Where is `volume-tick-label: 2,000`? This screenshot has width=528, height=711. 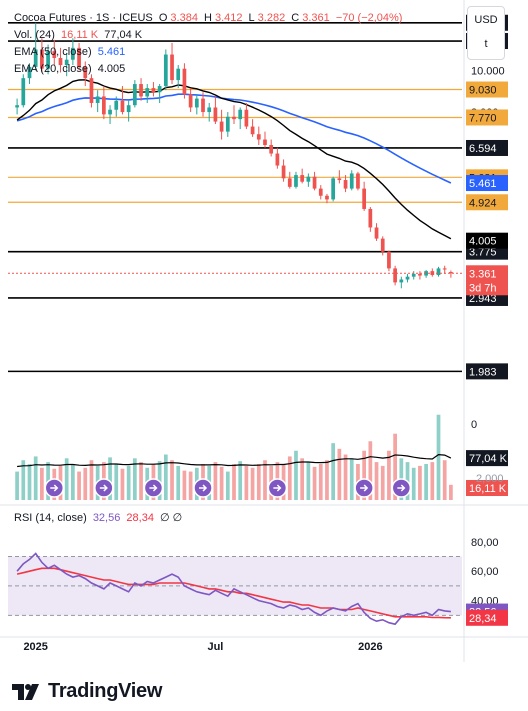
volume-tick-label: 2,000 is located at coordinates (490, 479).